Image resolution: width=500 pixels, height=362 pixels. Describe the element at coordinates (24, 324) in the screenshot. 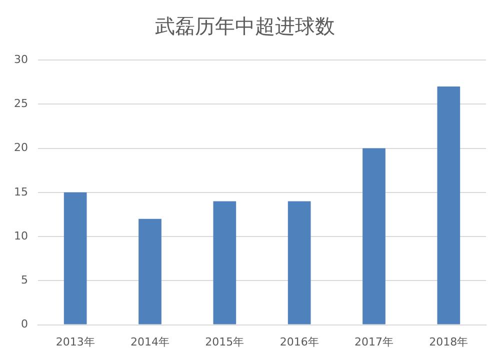

I see `y-tick-label: 0` at that location.